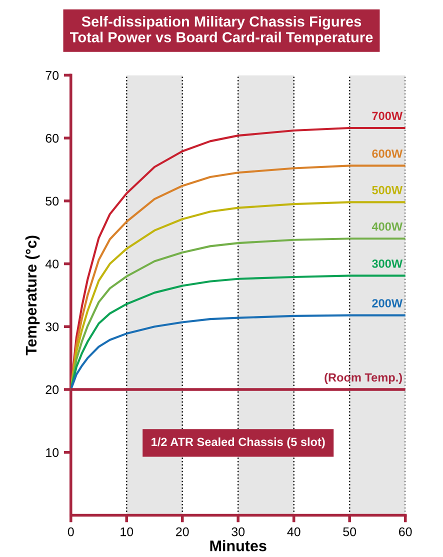  What do you see at coordinates (349, 531) in the screenshot?
I see `x-tick-label: 50` at bounding box center [349, 531].